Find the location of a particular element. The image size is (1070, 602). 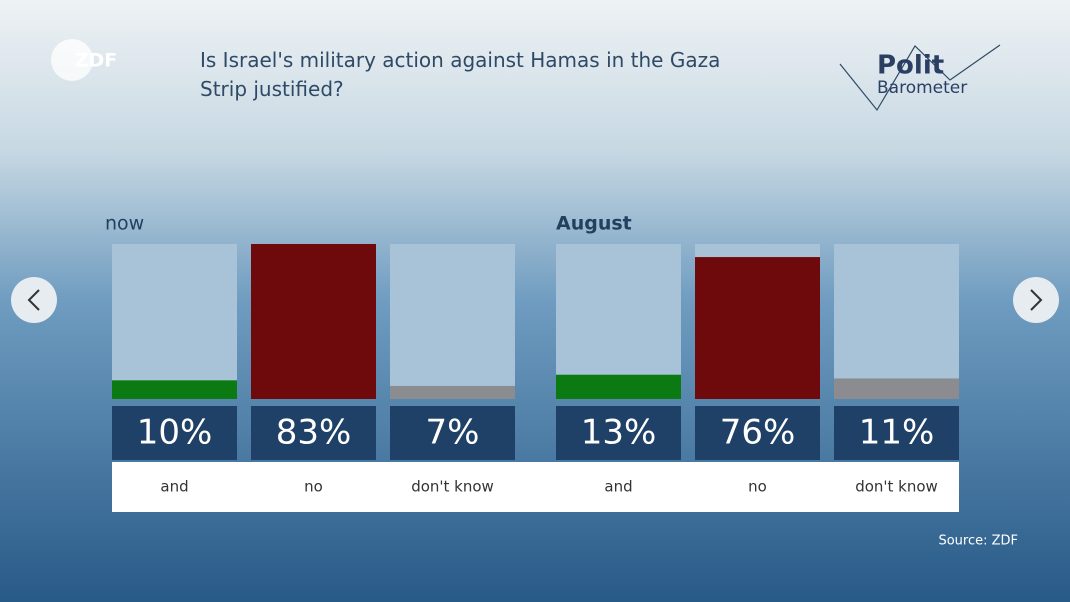

next-circle is located at coordinates (1036, 300).